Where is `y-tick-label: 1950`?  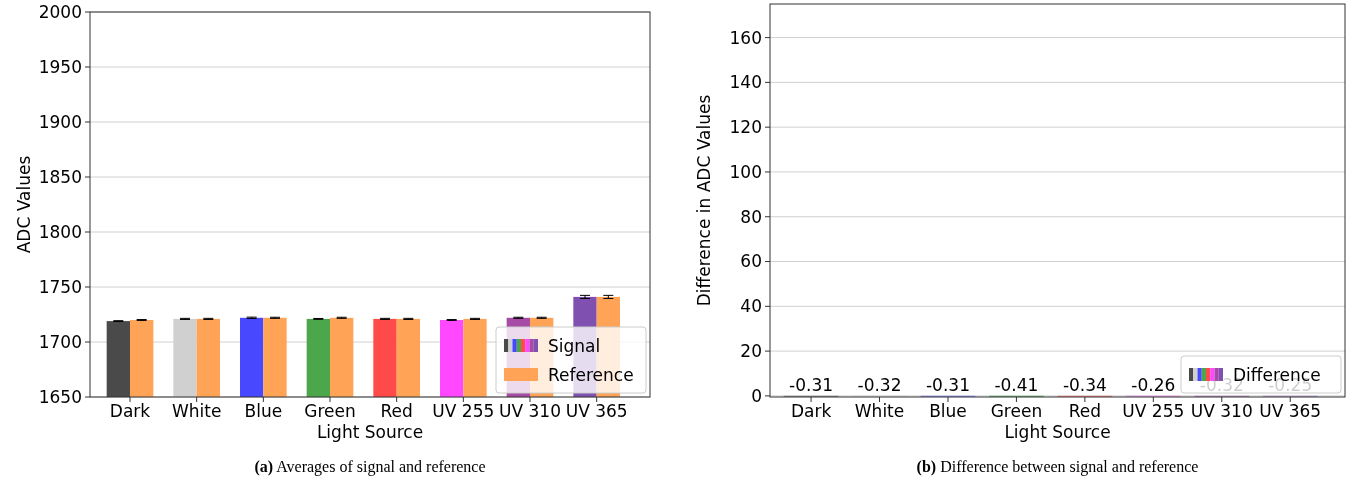
y-tick-label: 1950 is located at coordinates (60, 66).